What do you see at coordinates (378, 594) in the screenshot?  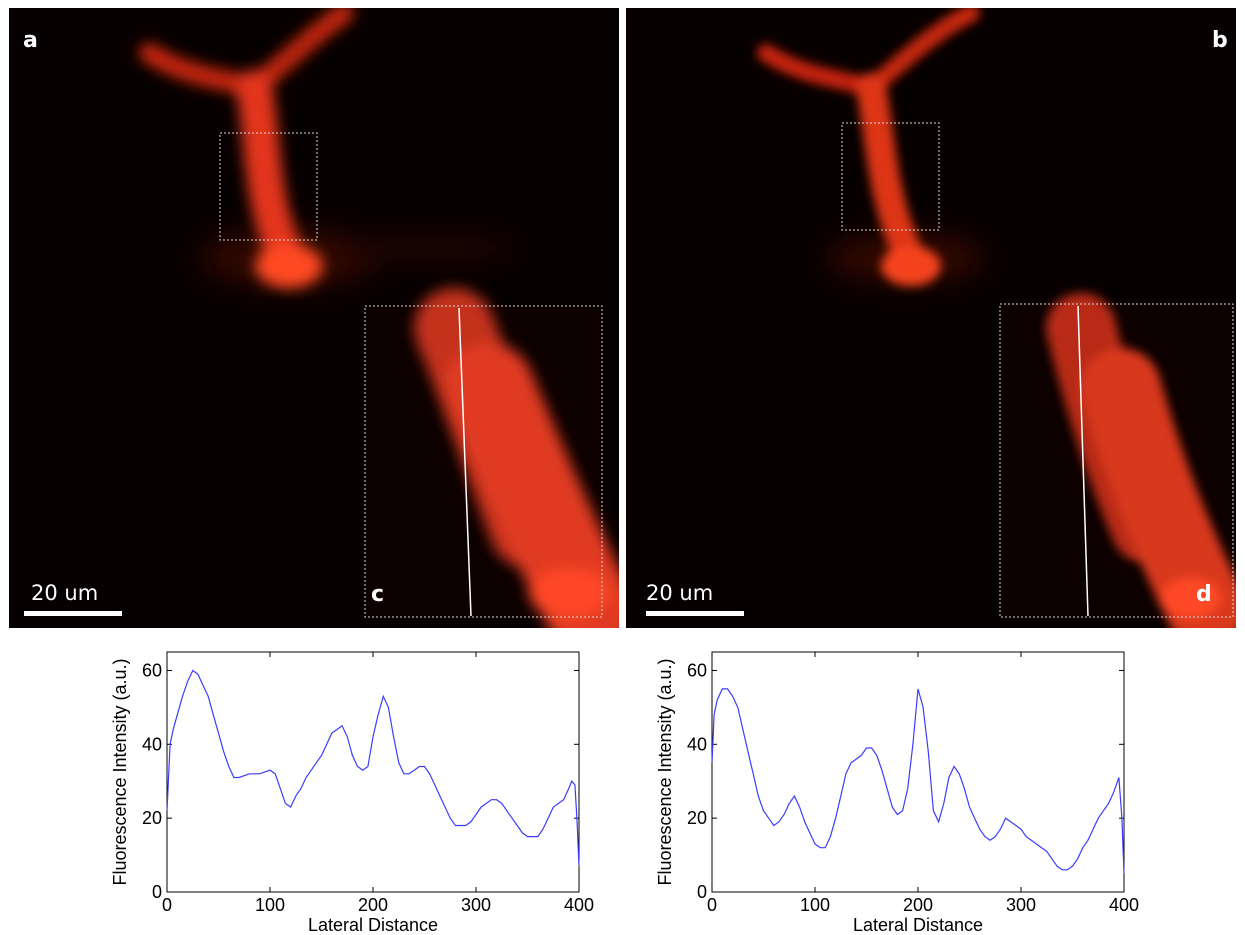 I see `panel-letter-c: c` at bounding box center [378, 594].